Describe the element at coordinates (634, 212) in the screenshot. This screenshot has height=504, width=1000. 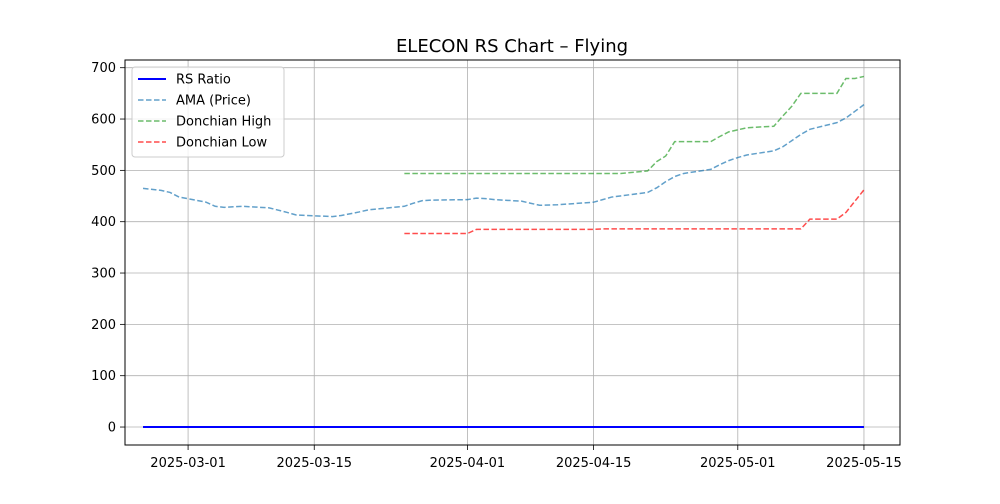
I see `series-line-donchian-low` at that location.